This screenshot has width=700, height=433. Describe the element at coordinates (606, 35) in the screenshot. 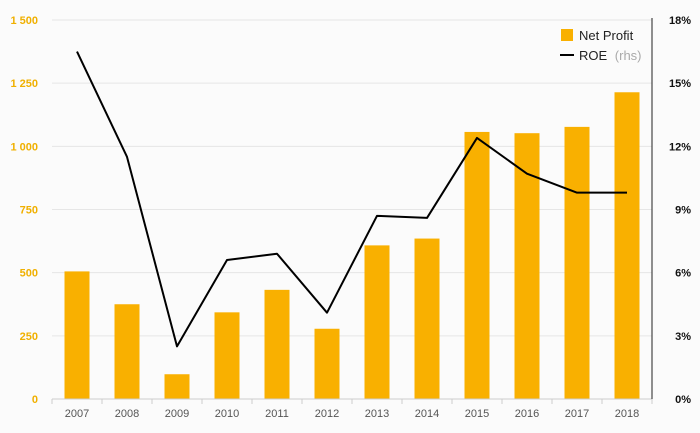

I see `legend-net-profit-label: Net Profit` at that location.